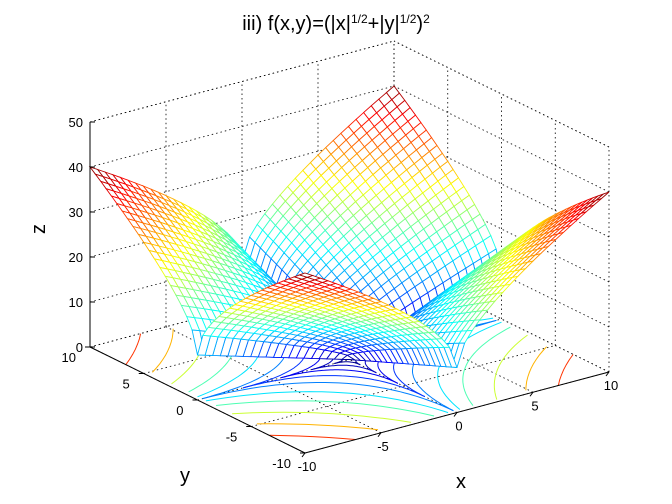 This screenshot has height=504, width=672. What do you see at coordinates (69, 357) in the screenshot?
I see `y-tick-label: 10` at bounding box center [69, 357].